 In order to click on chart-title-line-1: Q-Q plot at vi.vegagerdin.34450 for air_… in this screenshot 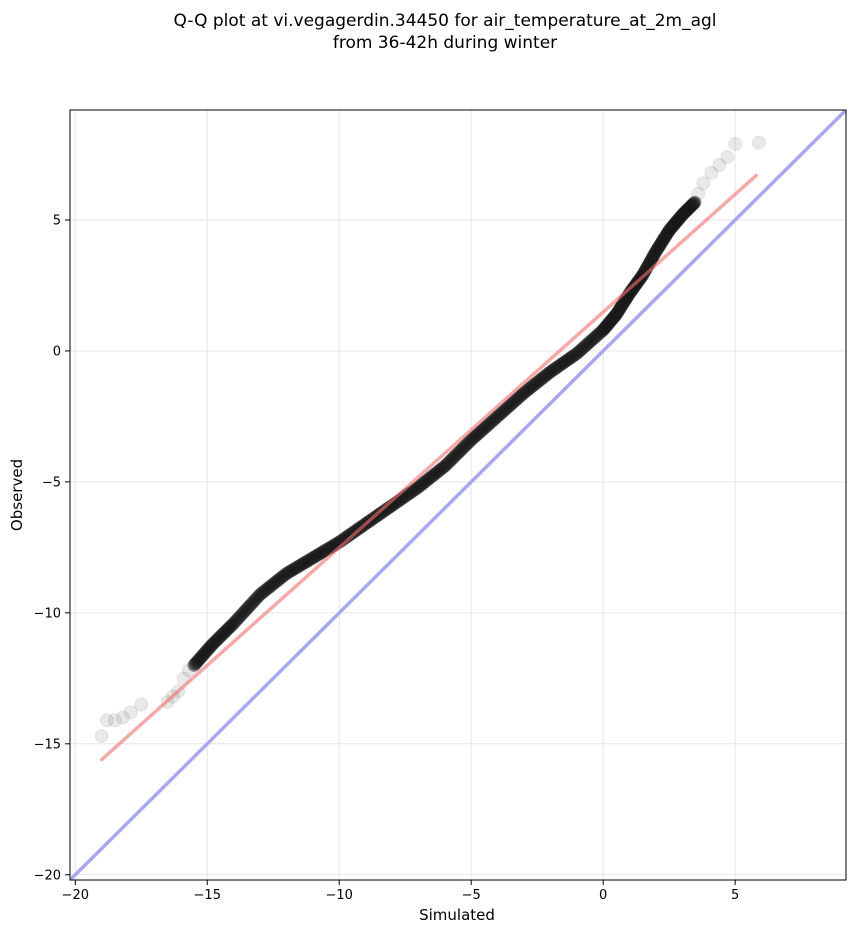, I will do `click(444, 21)`.